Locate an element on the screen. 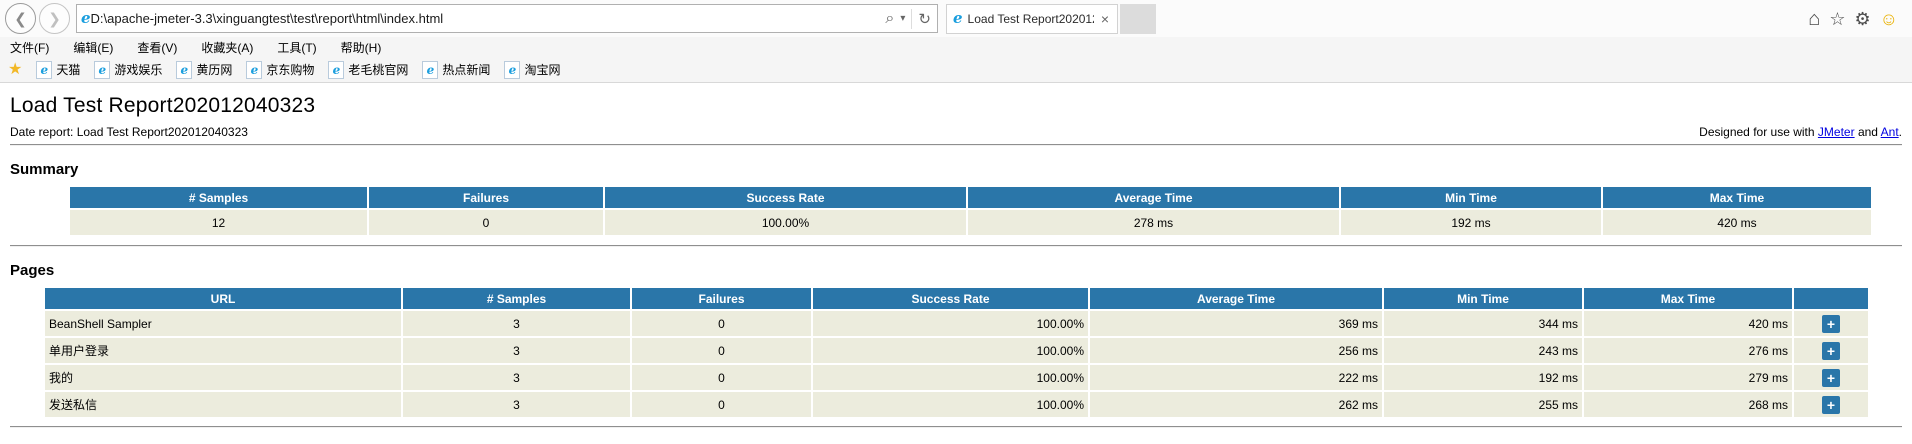  page-max-time: 279 ms is located at coordinates (1688, 377).